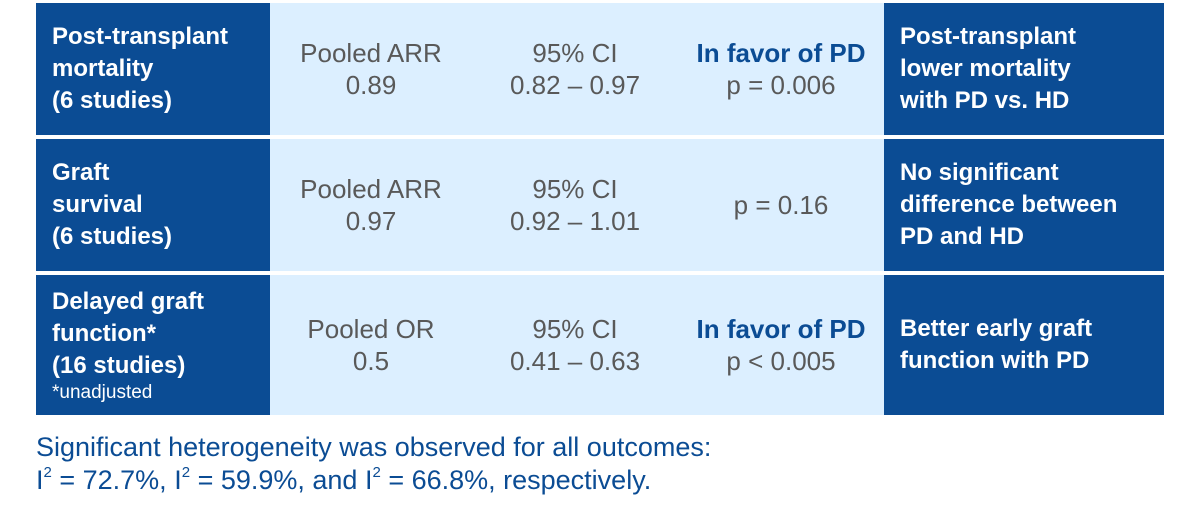  What do you see at coordinates (781, 69) in the screenshot?
I see `significance-cell: In favor of PD p = 0.006` at bounding box center [781, 69].